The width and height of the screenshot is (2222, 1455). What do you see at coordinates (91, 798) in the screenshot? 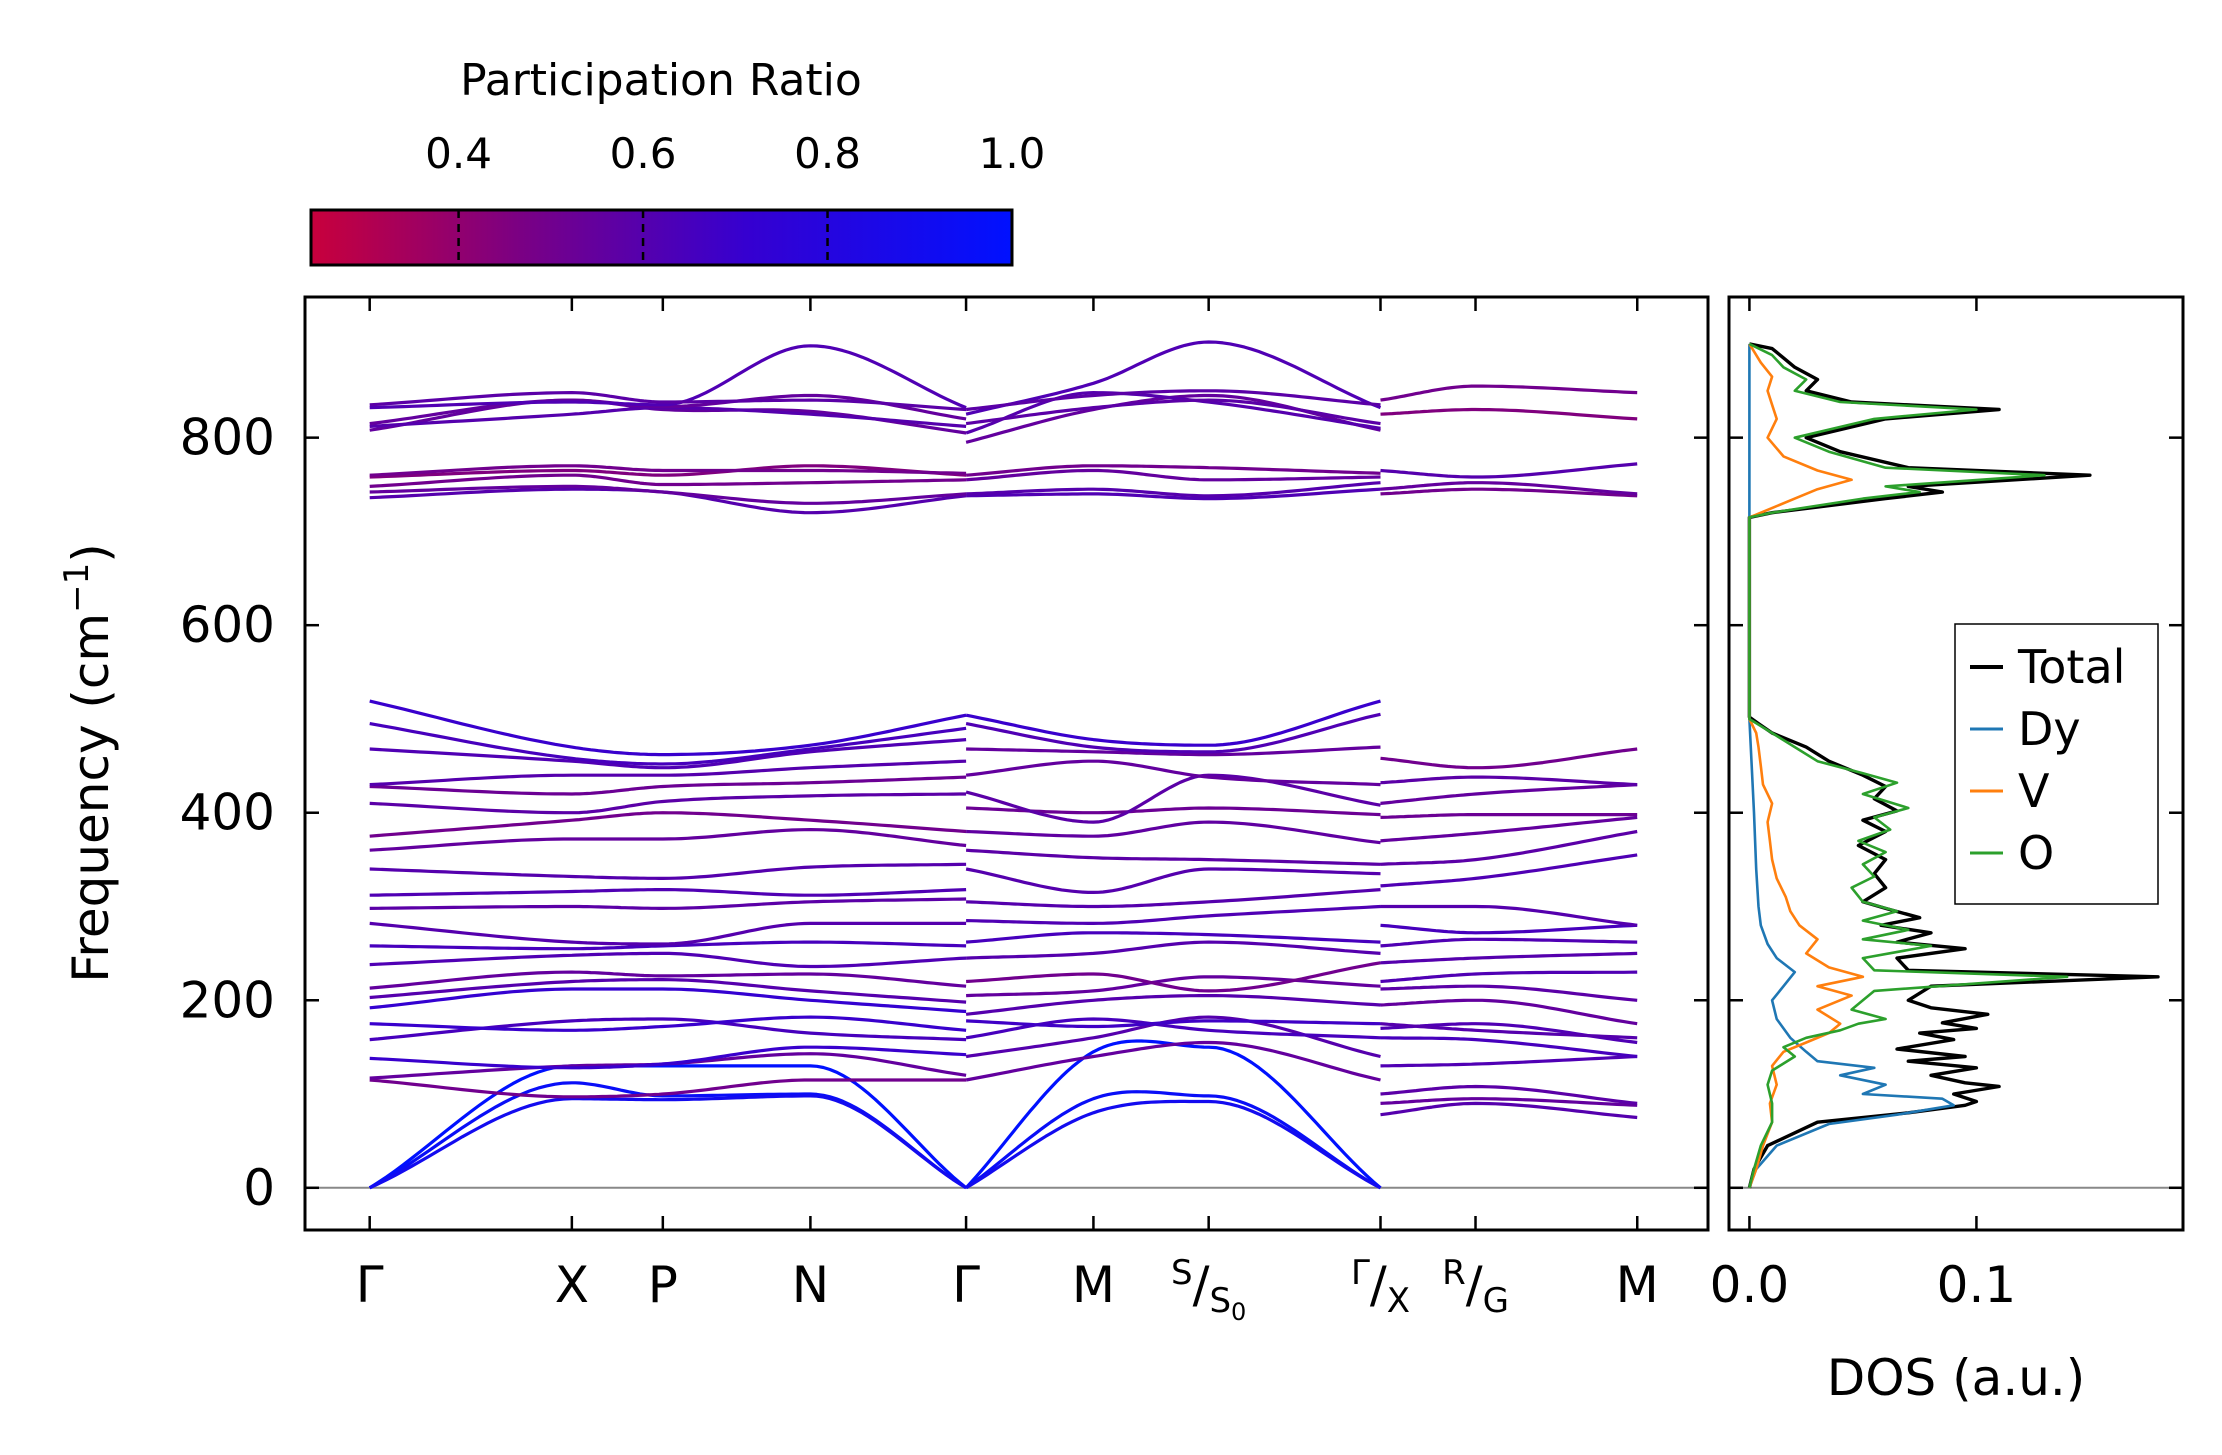
I see `y-axis-label-main: Frequency (cm` at bounding box center [91, 798].